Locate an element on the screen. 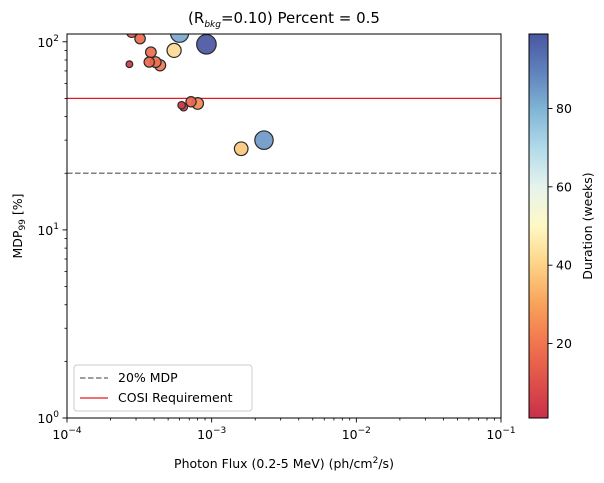 The image size is (604, 483). colorbar-tick-label: 40 is located at coordinates (564, 265).